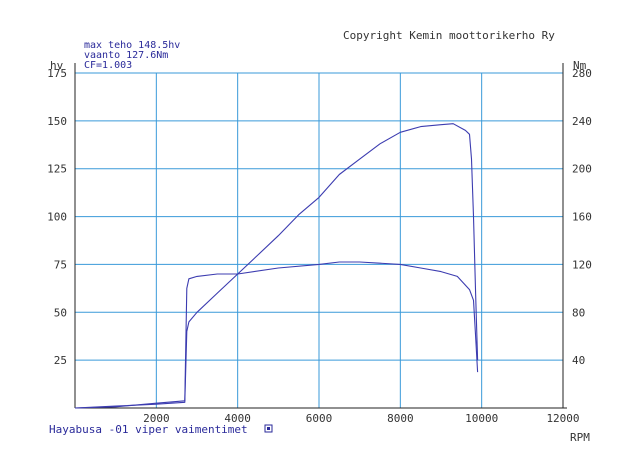  I want to click on max-torque-text: vaanto 127.6Nm, so click(126, 55).